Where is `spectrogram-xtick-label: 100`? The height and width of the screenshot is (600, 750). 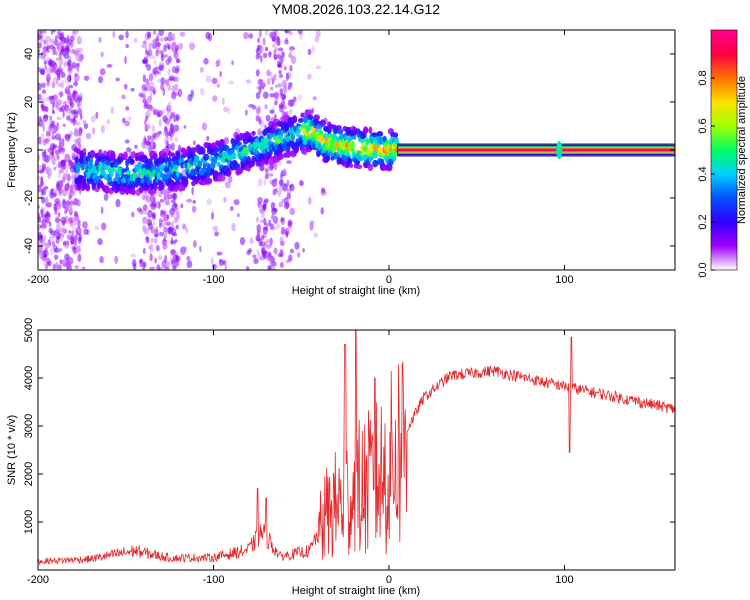 spectrogram-xtick-label: 100 is located at coordinates (564, 280).